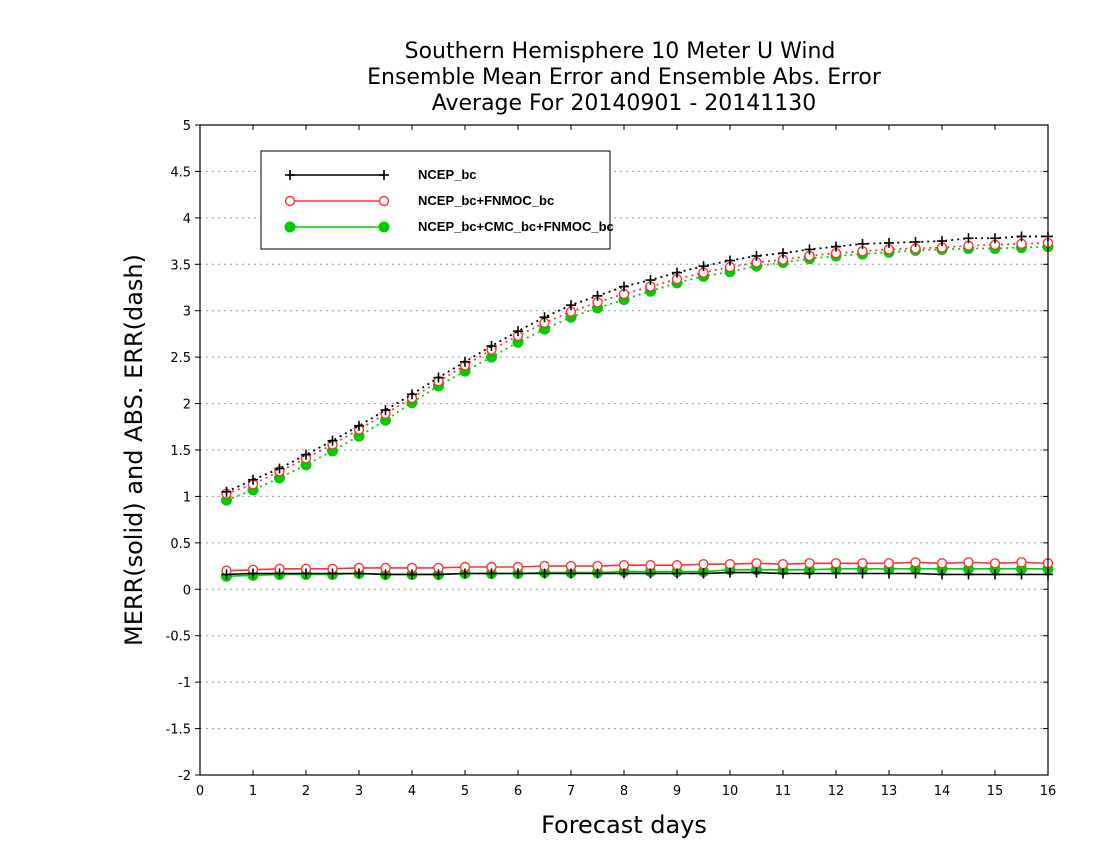 This screenshot has height=850, width=1100. I want to click on y-tick-label: 2, so click(187, 405).